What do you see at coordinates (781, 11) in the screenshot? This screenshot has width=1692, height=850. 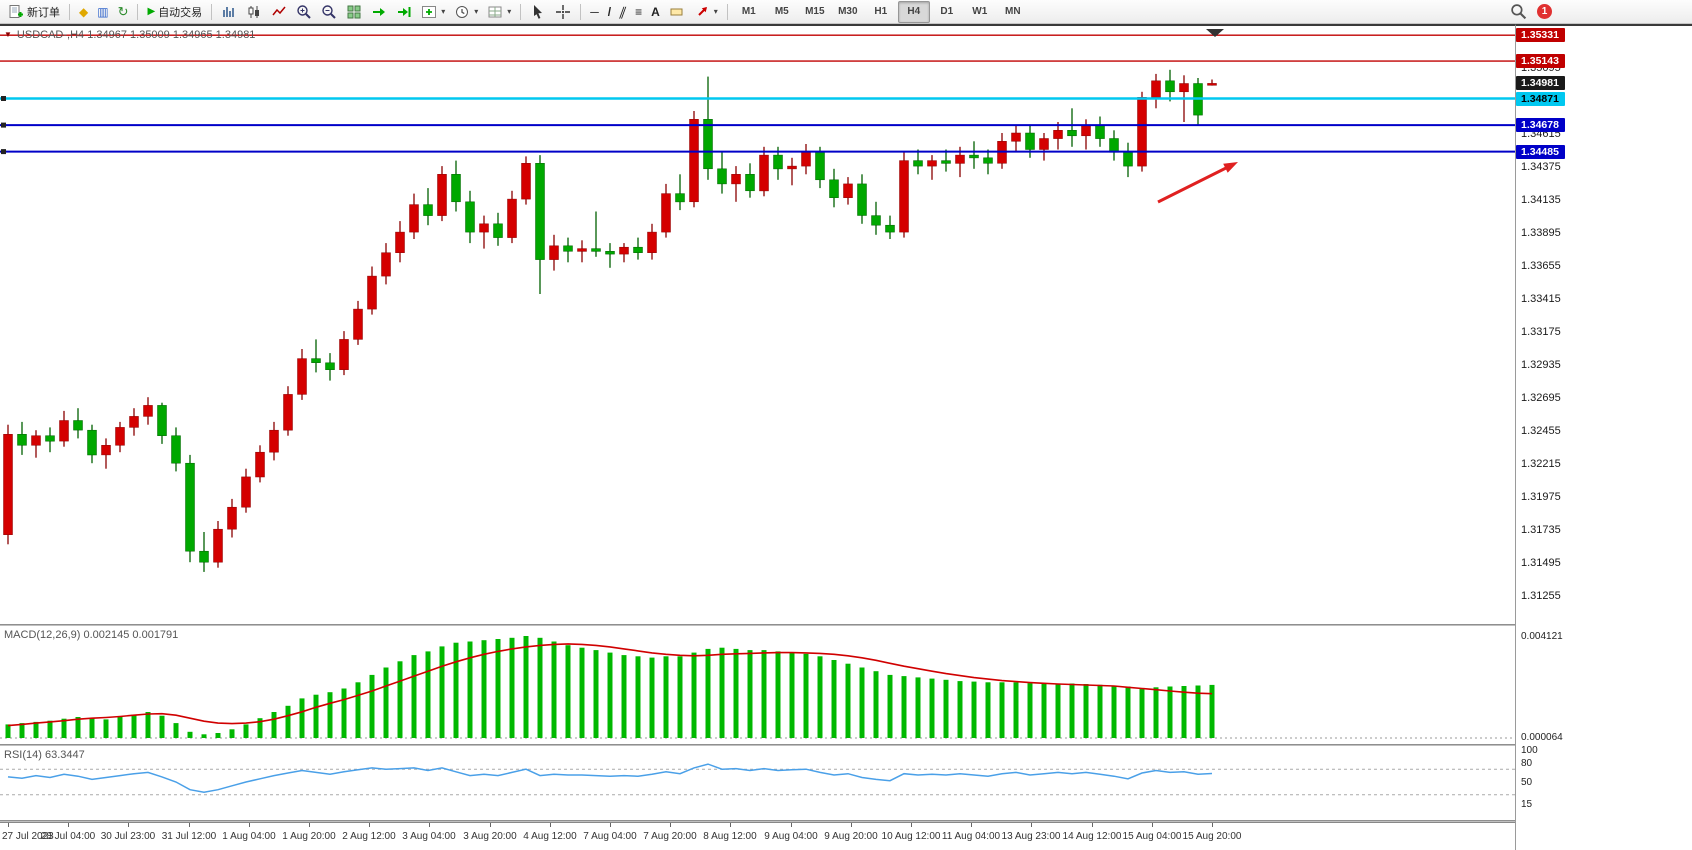 I see `timeframe-button-M5: M5` at bounding box center [781, 11].